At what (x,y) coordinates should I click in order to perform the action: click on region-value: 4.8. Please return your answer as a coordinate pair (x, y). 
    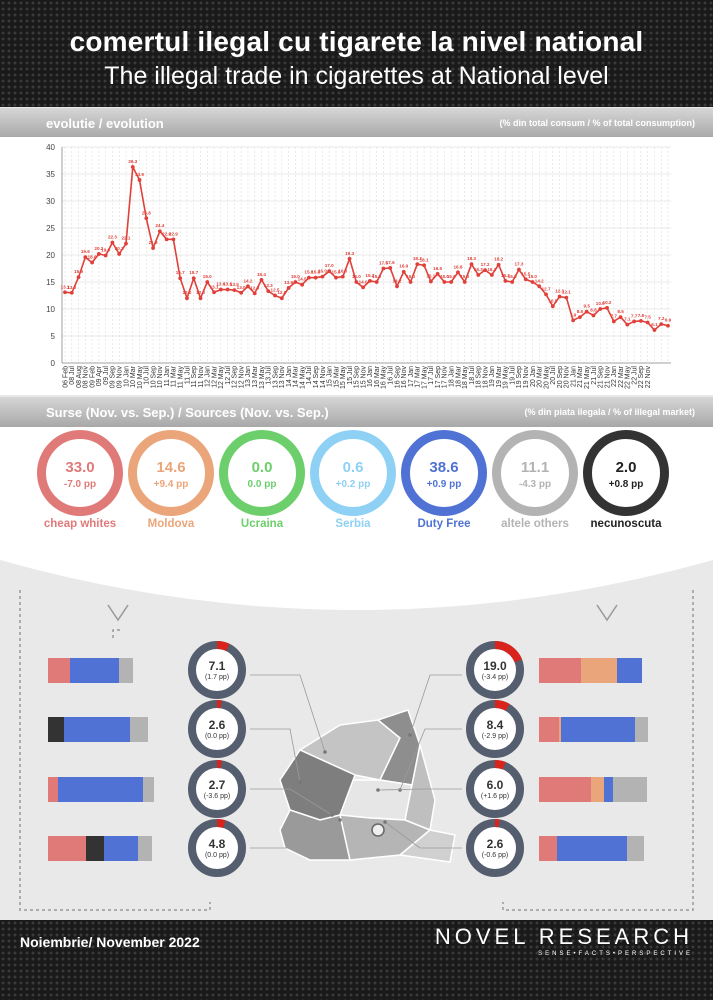
    Looking at the image, I should click on (217, 844).